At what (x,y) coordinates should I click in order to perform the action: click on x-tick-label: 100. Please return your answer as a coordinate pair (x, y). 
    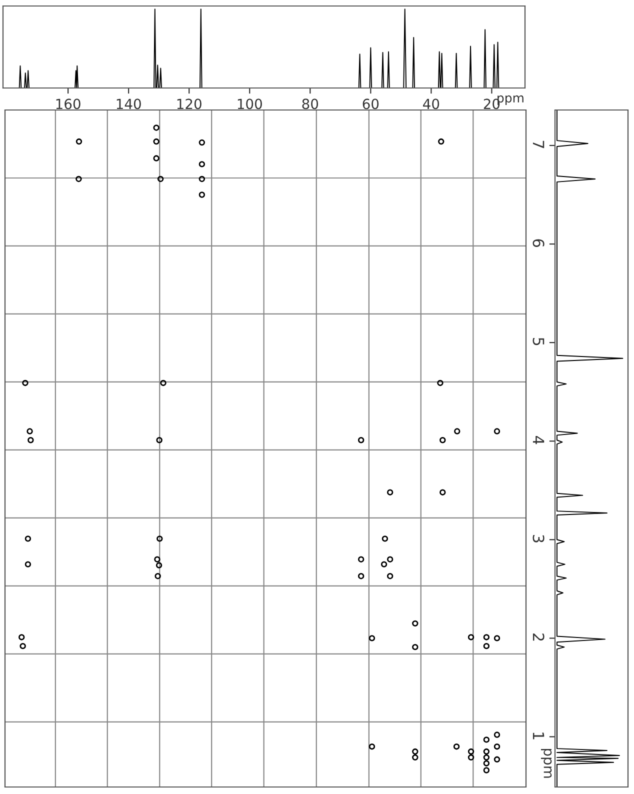
    Looking at the image, I should click on (250, 104).